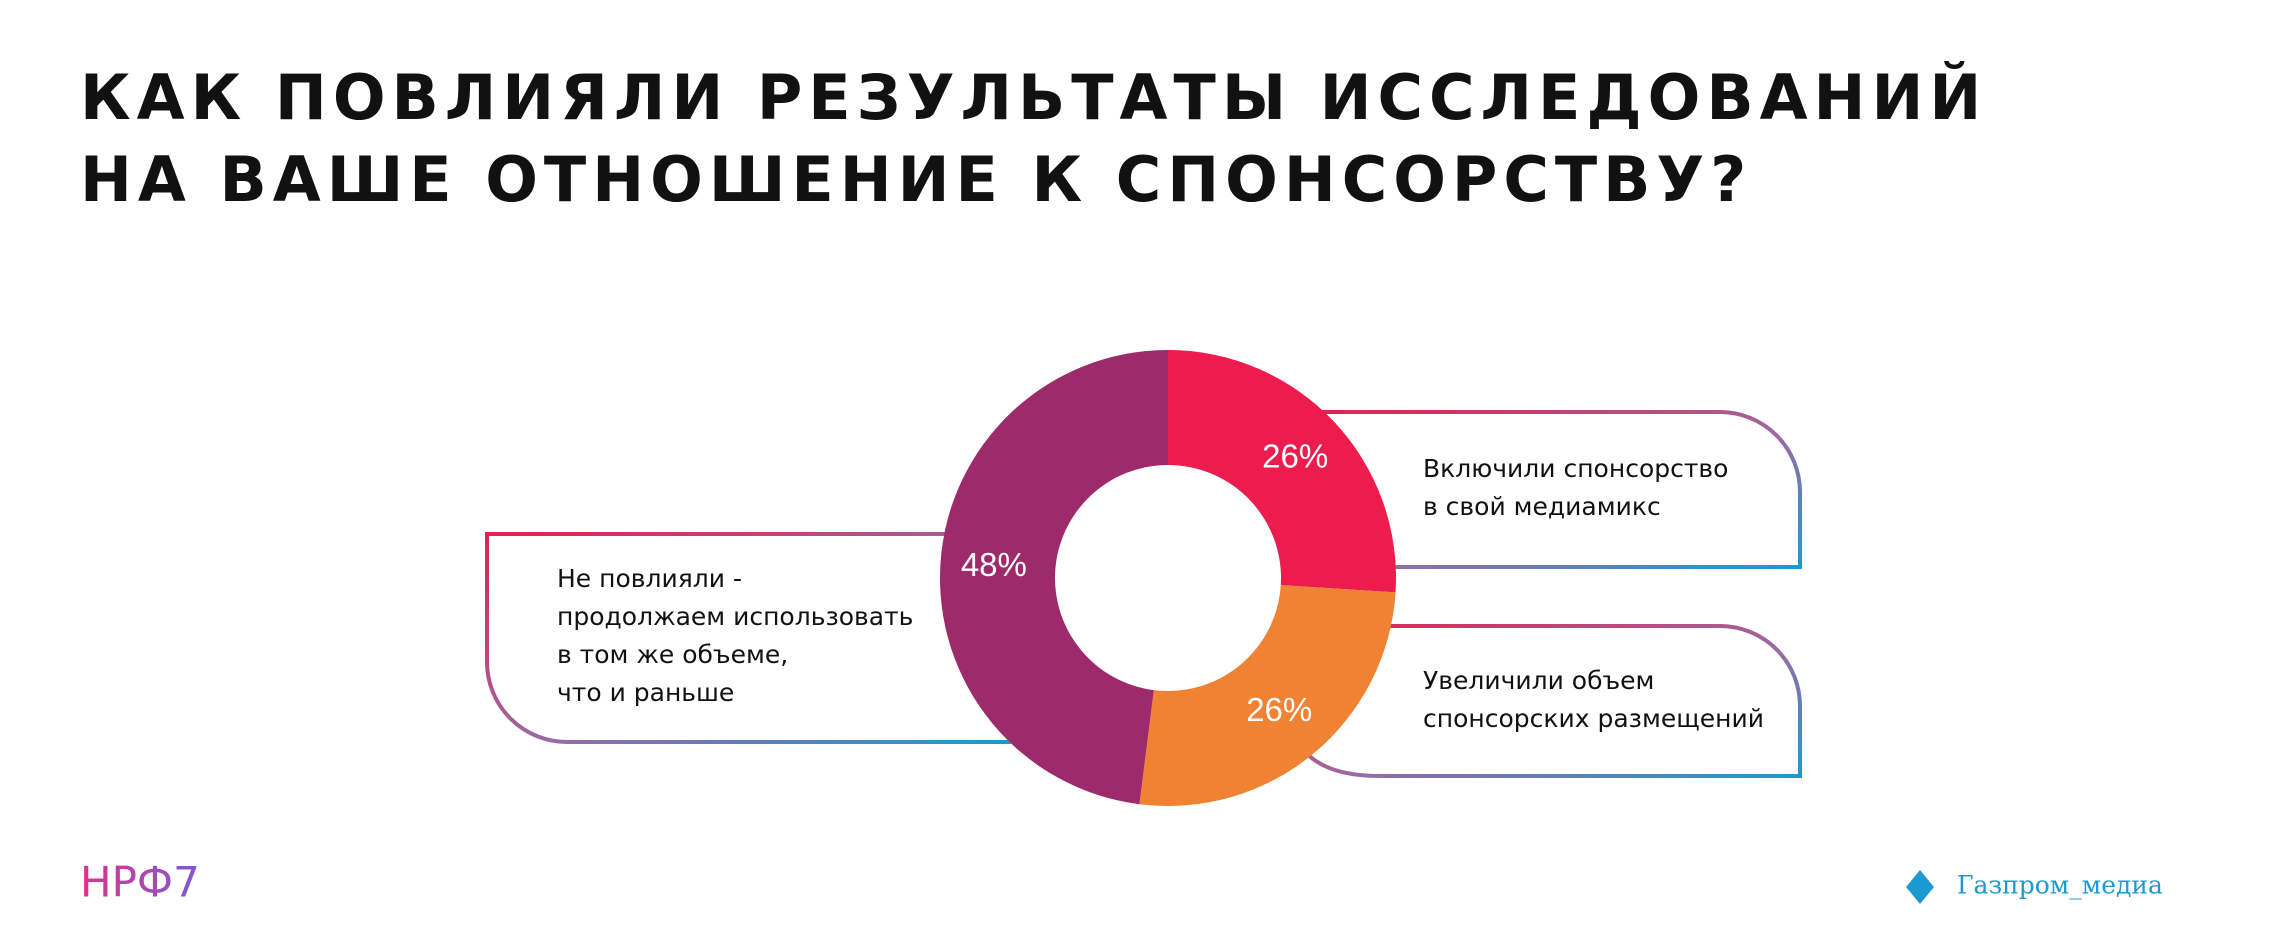  I want to click on logo-right: Газпром_медиа, so click(2060, 885).